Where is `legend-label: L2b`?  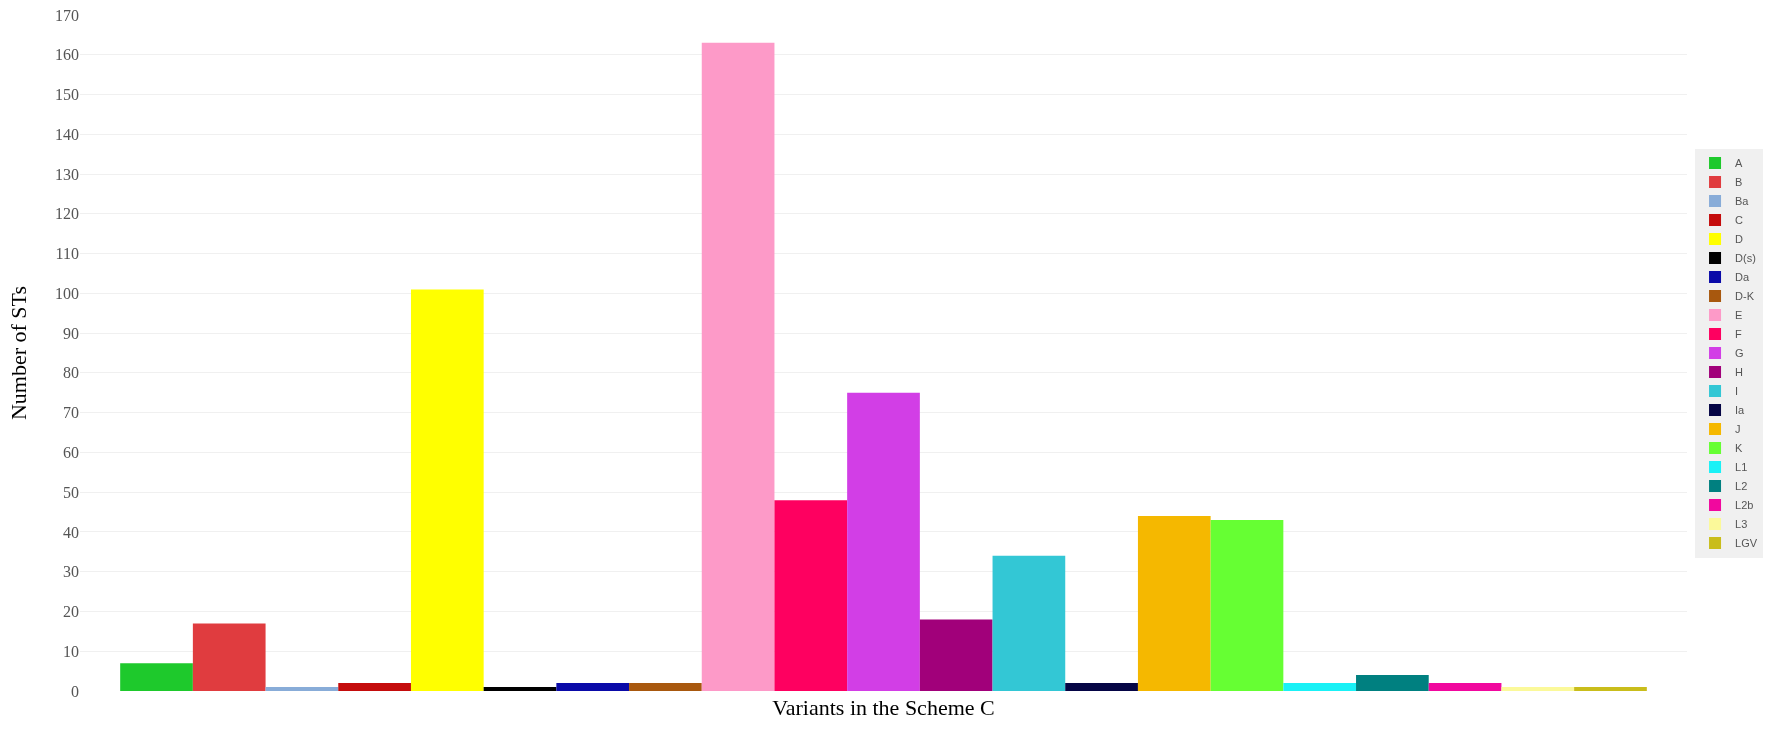 legend-label: L2b is located at coordinates (1744, 505).